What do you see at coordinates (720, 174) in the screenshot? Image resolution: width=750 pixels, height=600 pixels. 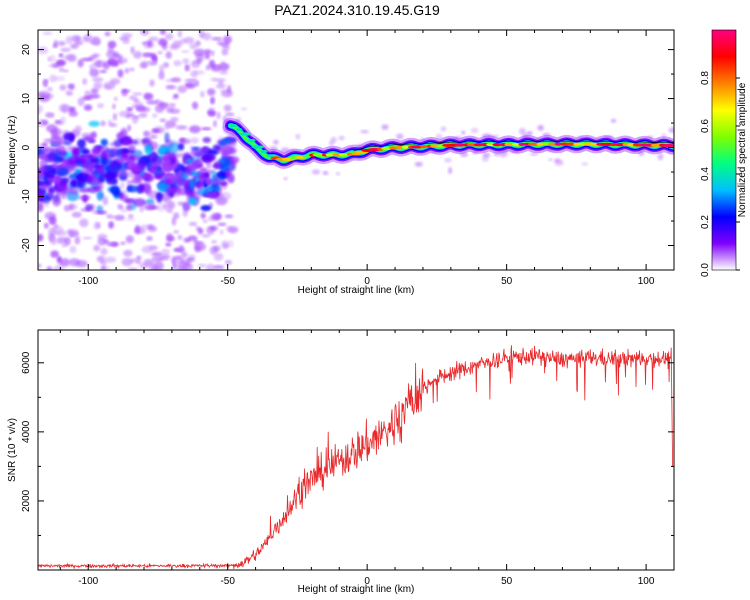 I see `colorbar-ticks: 0.0 0.2 0.4 0.6 0.8` at bounding box center [720, 174].